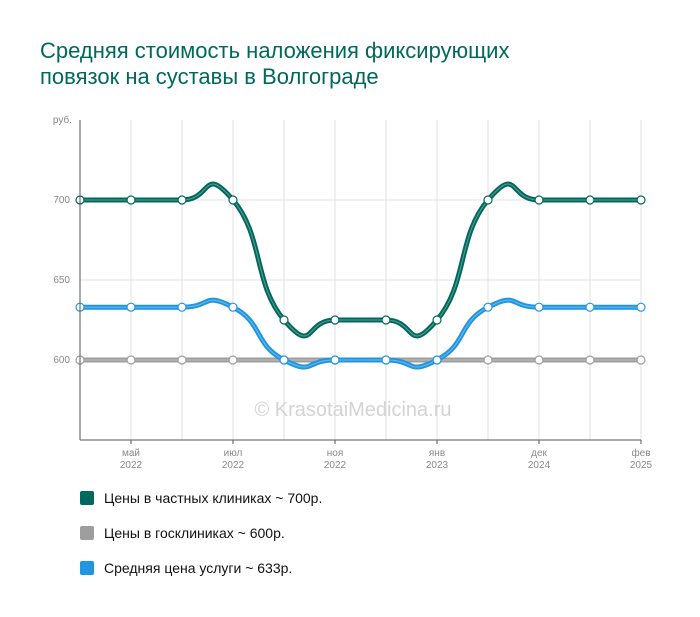 This screenshot has height=617, width=700. Describe the element at coordinates (209, 76) in the screenshot. I see `chart-title-line-2: повязок на суставы в Волгограде` at that location.